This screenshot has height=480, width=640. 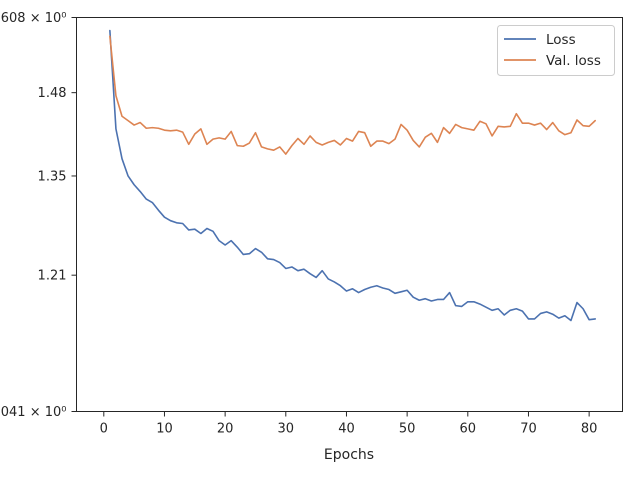 I want to click on x-tick-label: 20, so click(x=225, y=429).